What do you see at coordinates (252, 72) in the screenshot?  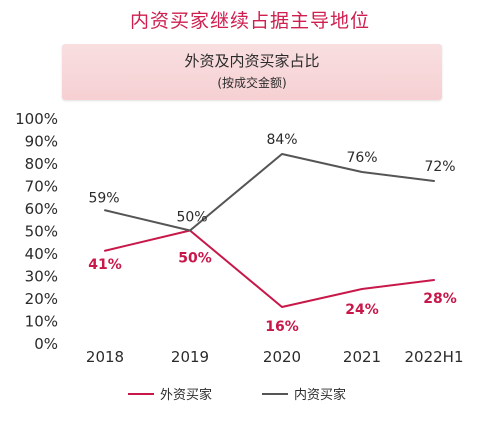 I see `chart-title-banner: 外资及内资买家占比 (按成交金额)` at bounding box center [252, 72].